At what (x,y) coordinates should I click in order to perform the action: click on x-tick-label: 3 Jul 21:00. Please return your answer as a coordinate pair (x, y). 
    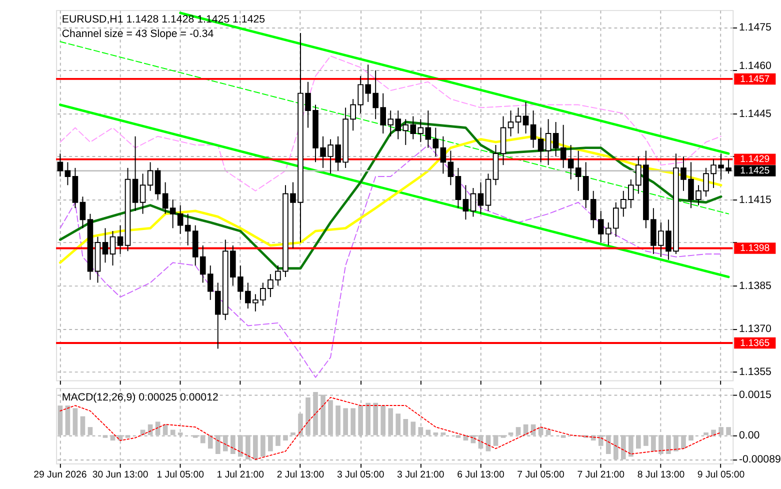
    Looking at the image, I should click on (420, 474).